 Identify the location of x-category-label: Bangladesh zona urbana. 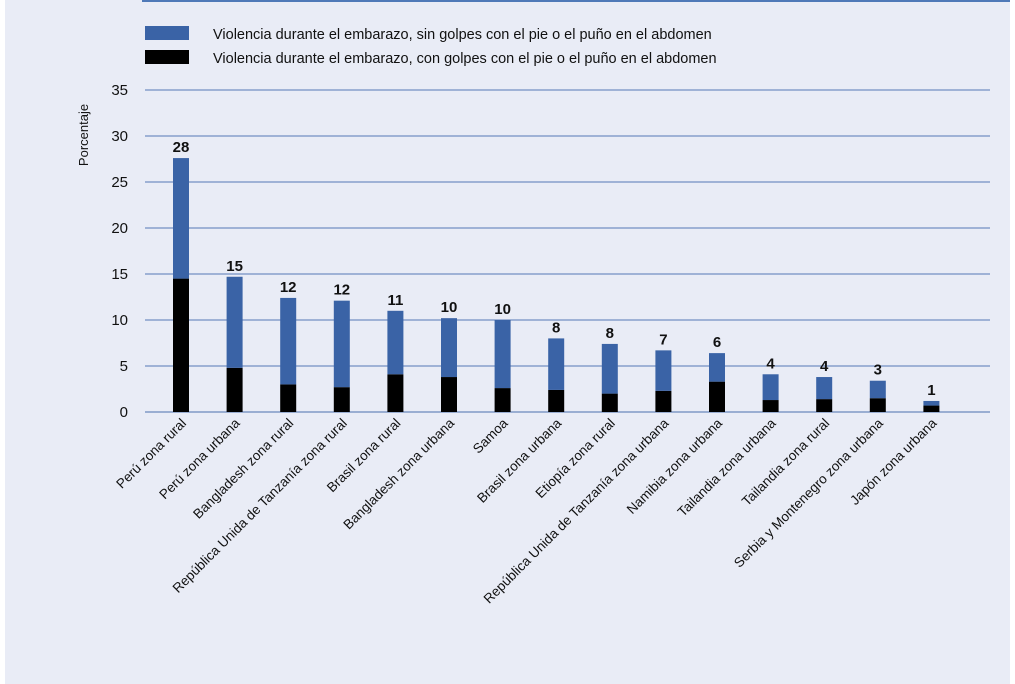
(398, 473).